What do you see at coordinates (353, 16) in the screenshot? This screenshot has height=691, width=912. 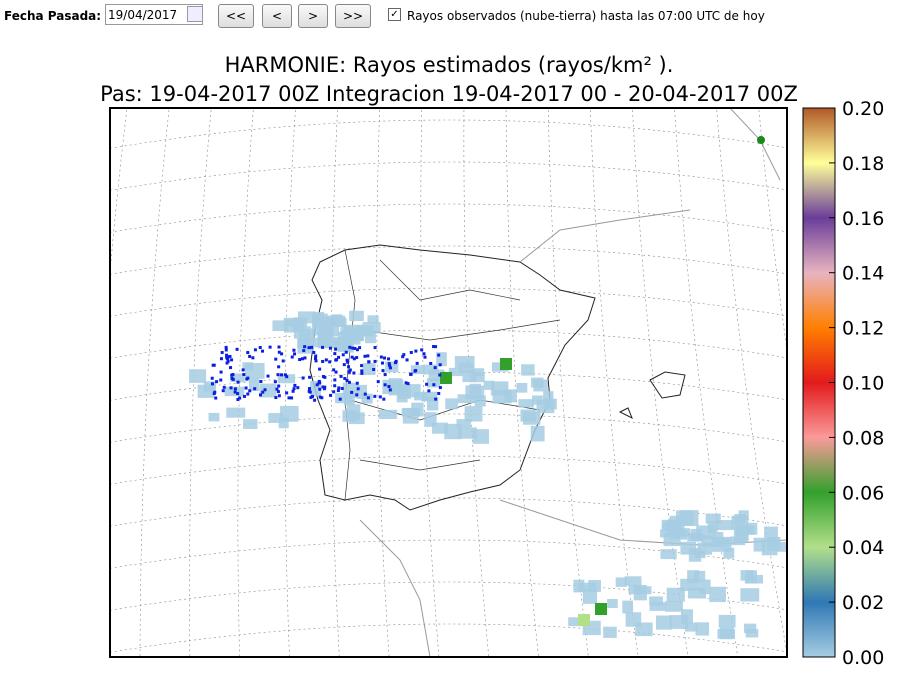 I see `button-last: >>` at bounding box center [353, 16].